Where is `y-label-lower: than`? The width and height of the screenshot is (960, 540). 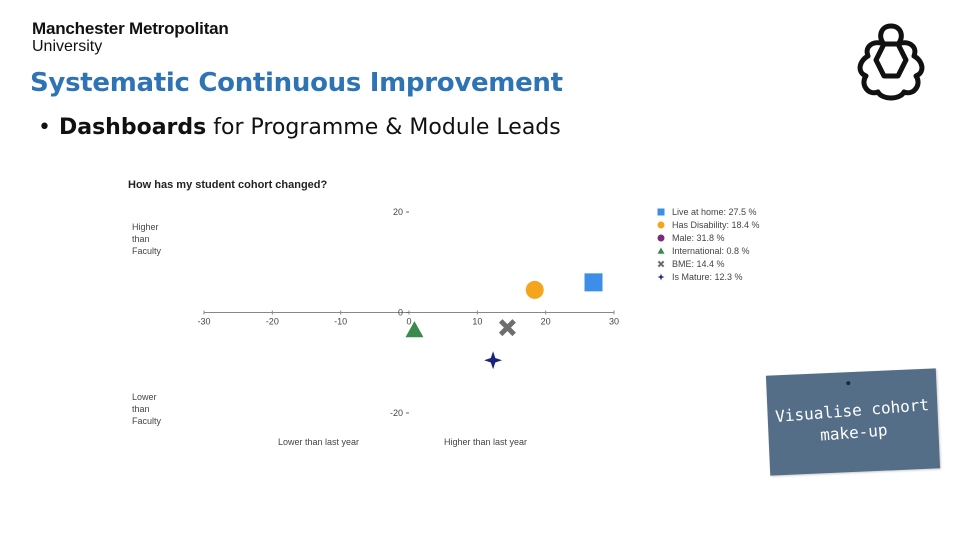 y-label-lower: than is located at coordinates (141, 409).